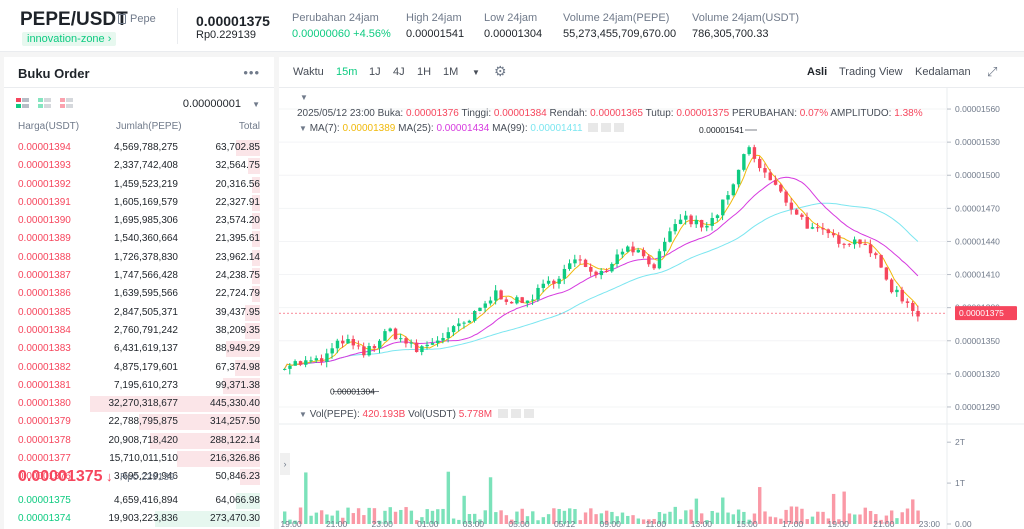 The height and width of the screenshot is (529, 1024). What do you see at coordinates (139, 276) in the screenshot?
I see `ask-row: 0.00001387 1,747,566,428 24,238.75` at bounding box center [139, 276].